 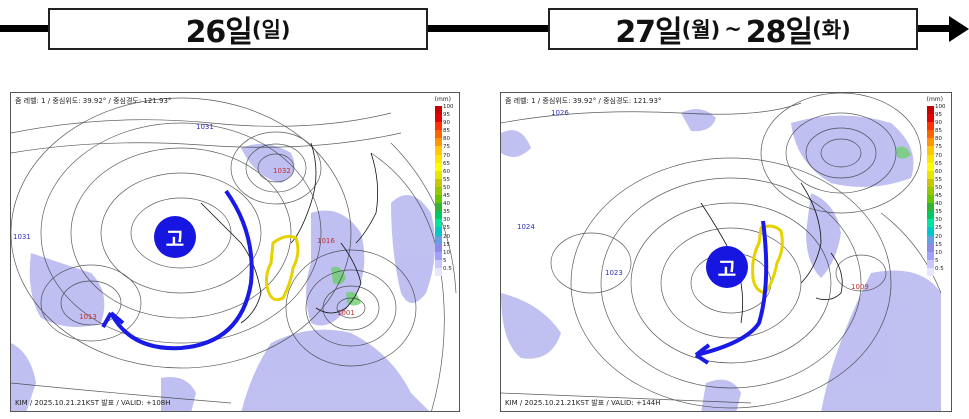 I want to click on colorbar, so click(x=438, y=191).